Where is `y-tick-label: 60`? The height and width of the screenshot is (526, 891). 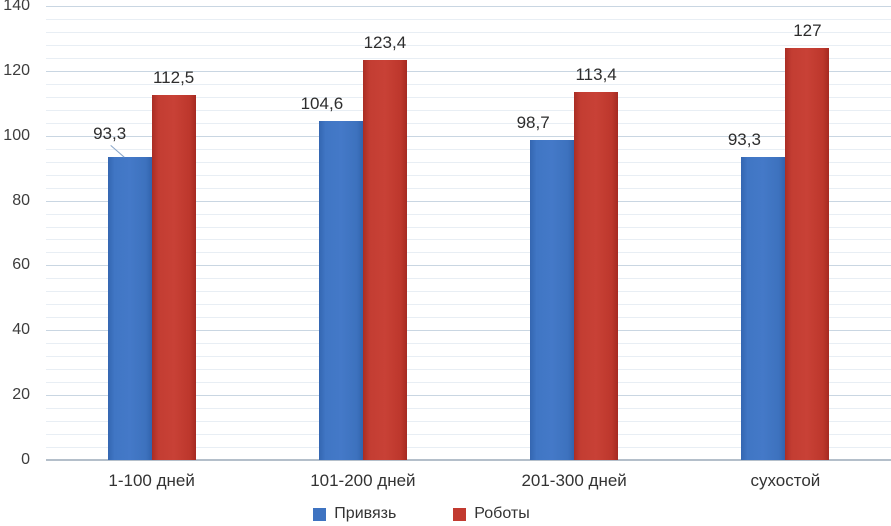 y-tick-label: 60 is located at coordinates (21, 265).